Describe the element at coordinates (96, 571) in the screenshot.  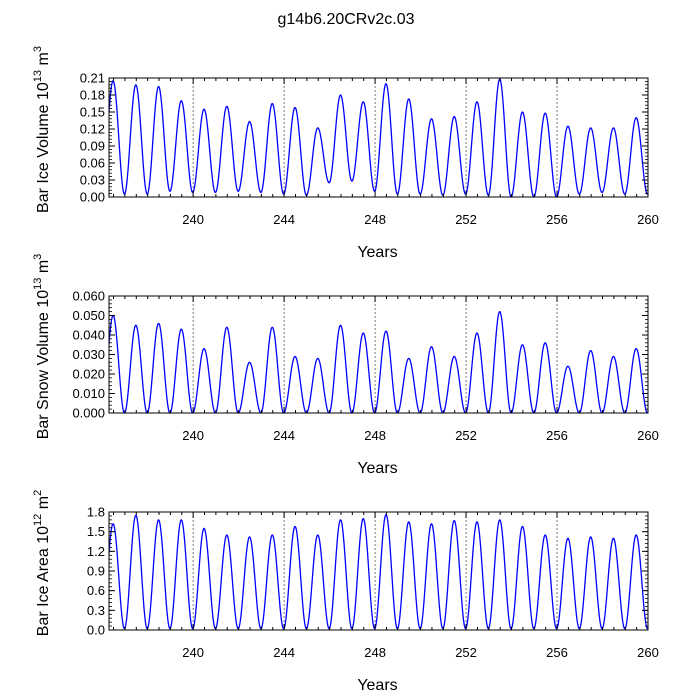
I see `y-tick-label: 0.9` at that location.